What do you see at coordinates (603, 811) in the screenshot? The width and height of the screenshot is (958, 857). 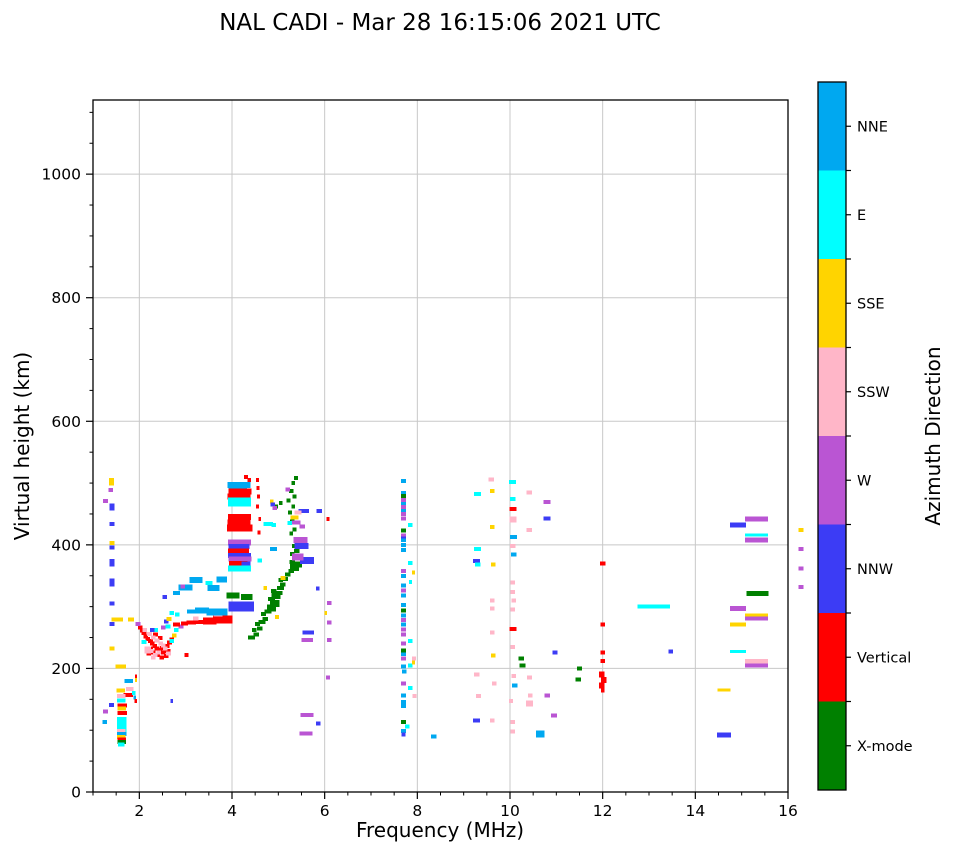 I see `x-tick-label: 12` at bounding box center [603, 811].